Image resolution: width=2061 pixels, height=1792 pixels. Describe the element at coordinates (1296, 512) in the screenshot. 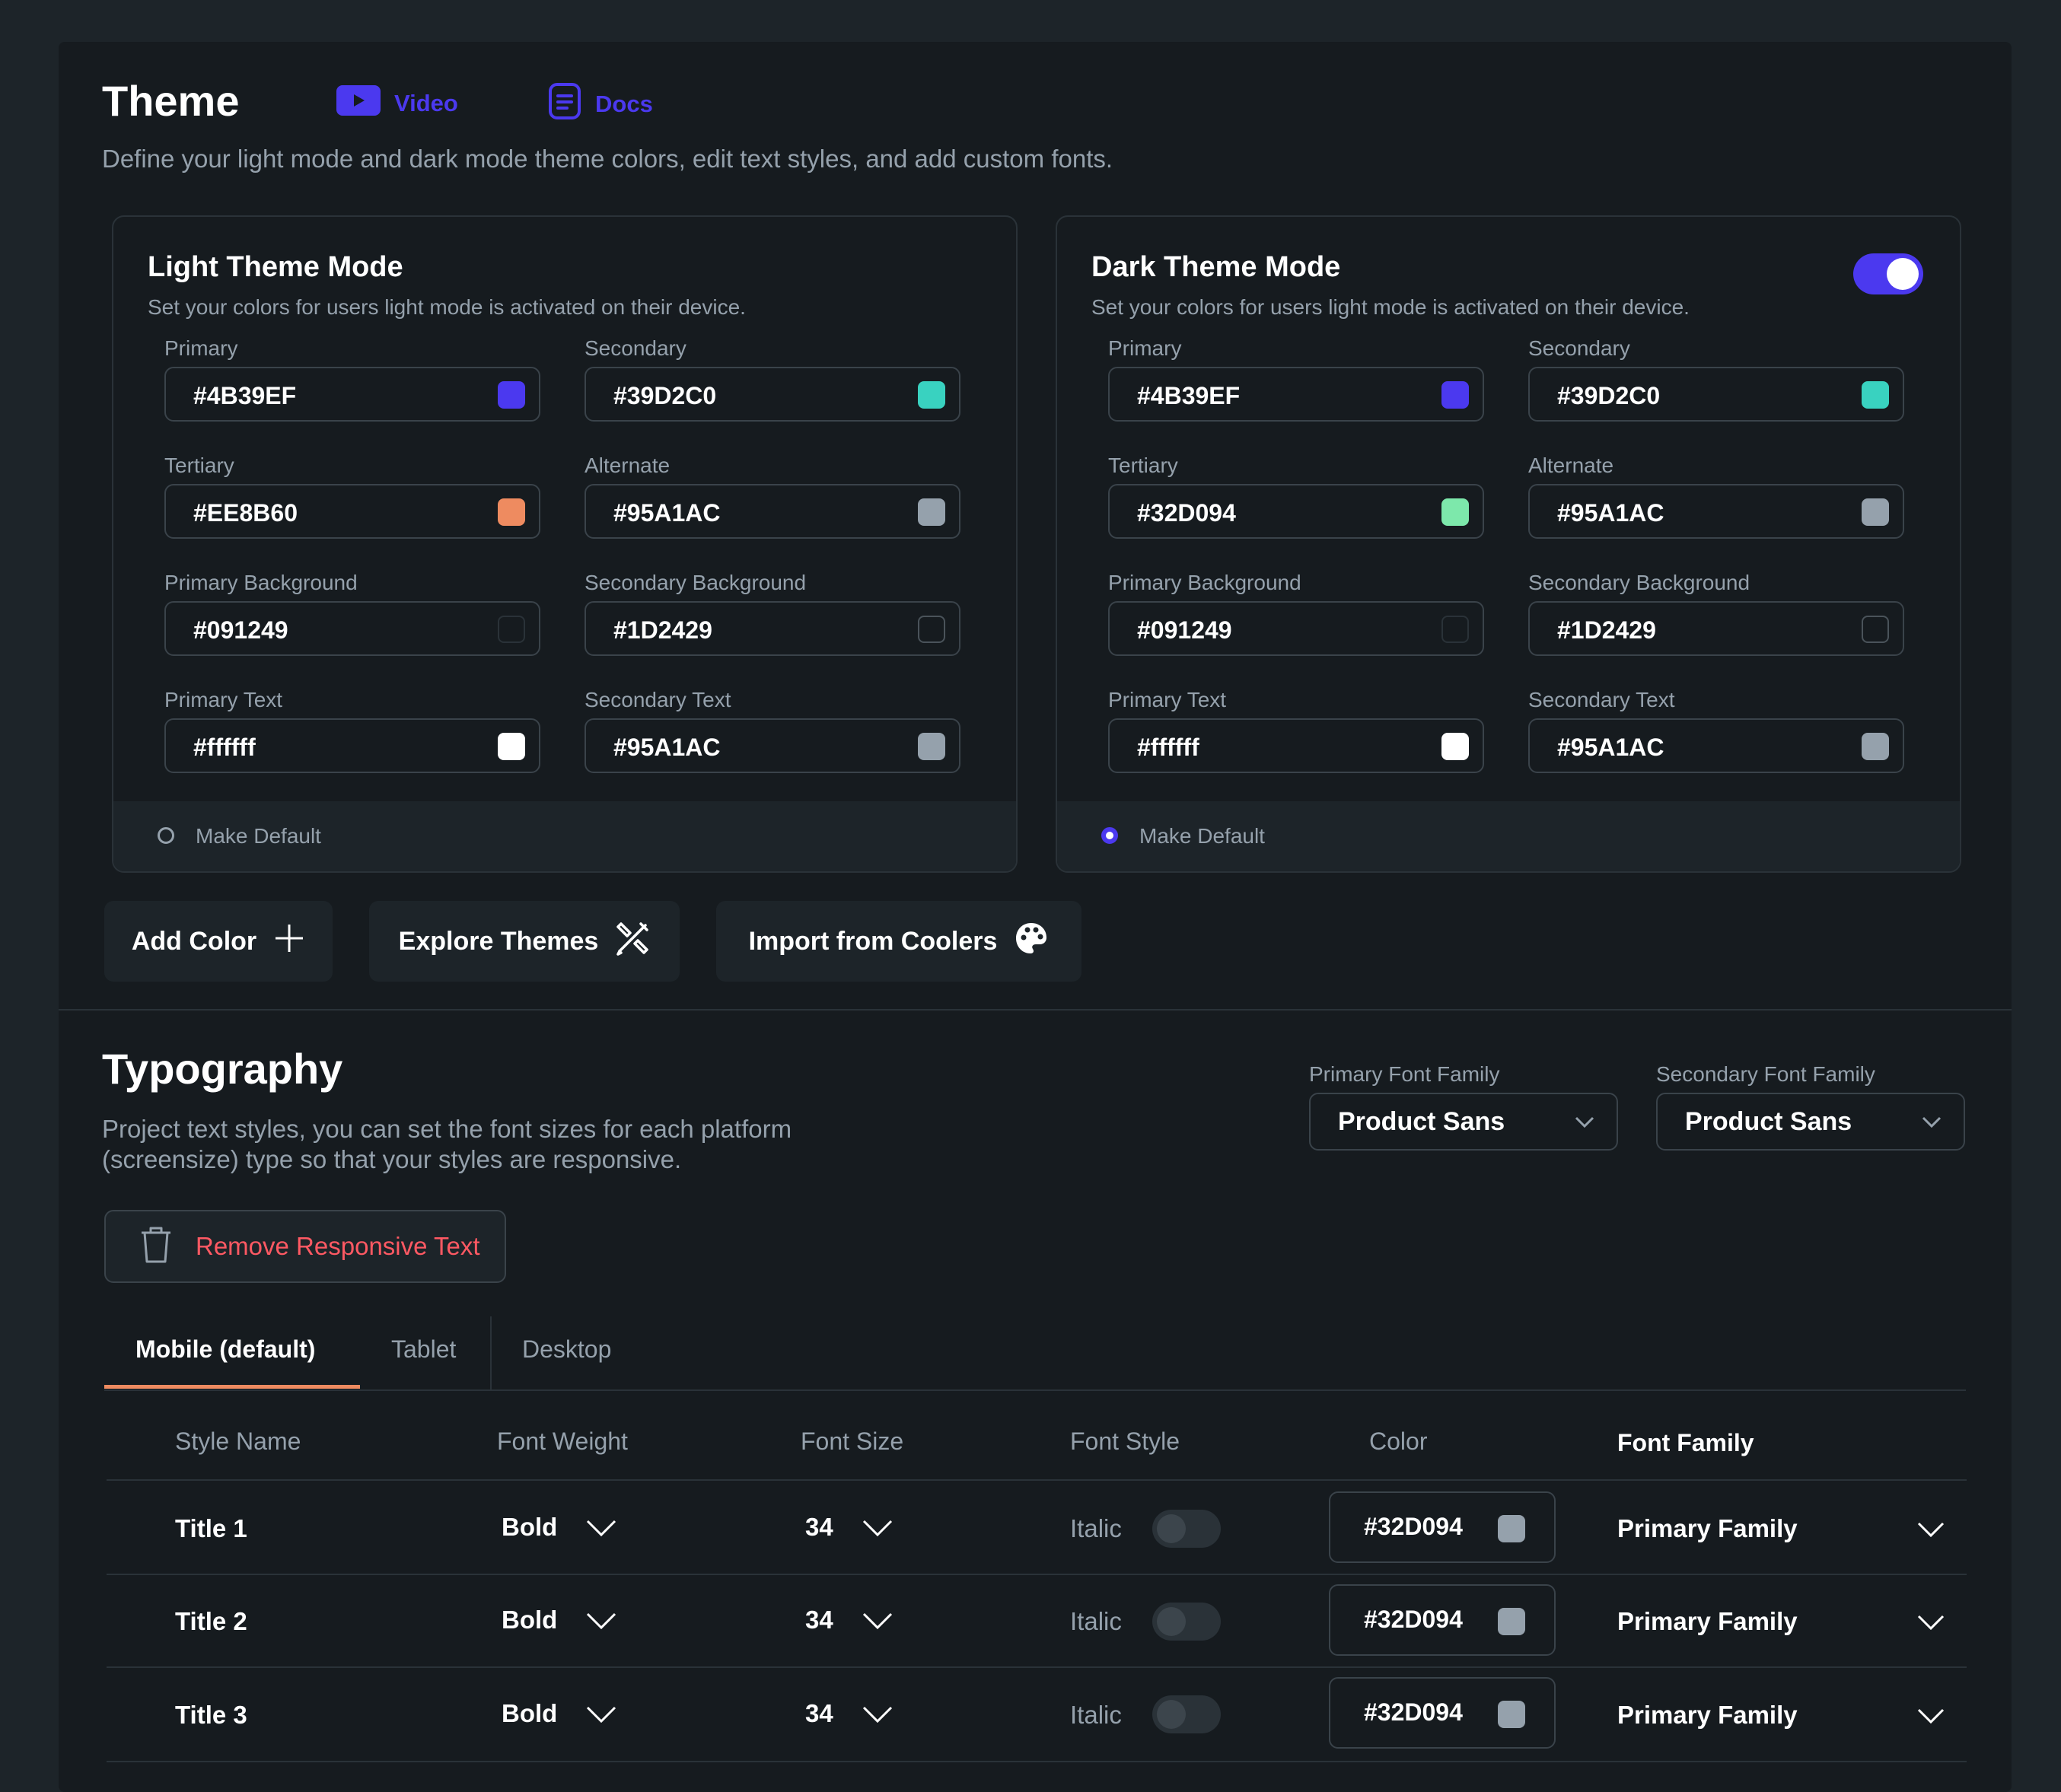

I see `dark-tertiary-field: #32D094` at that location.